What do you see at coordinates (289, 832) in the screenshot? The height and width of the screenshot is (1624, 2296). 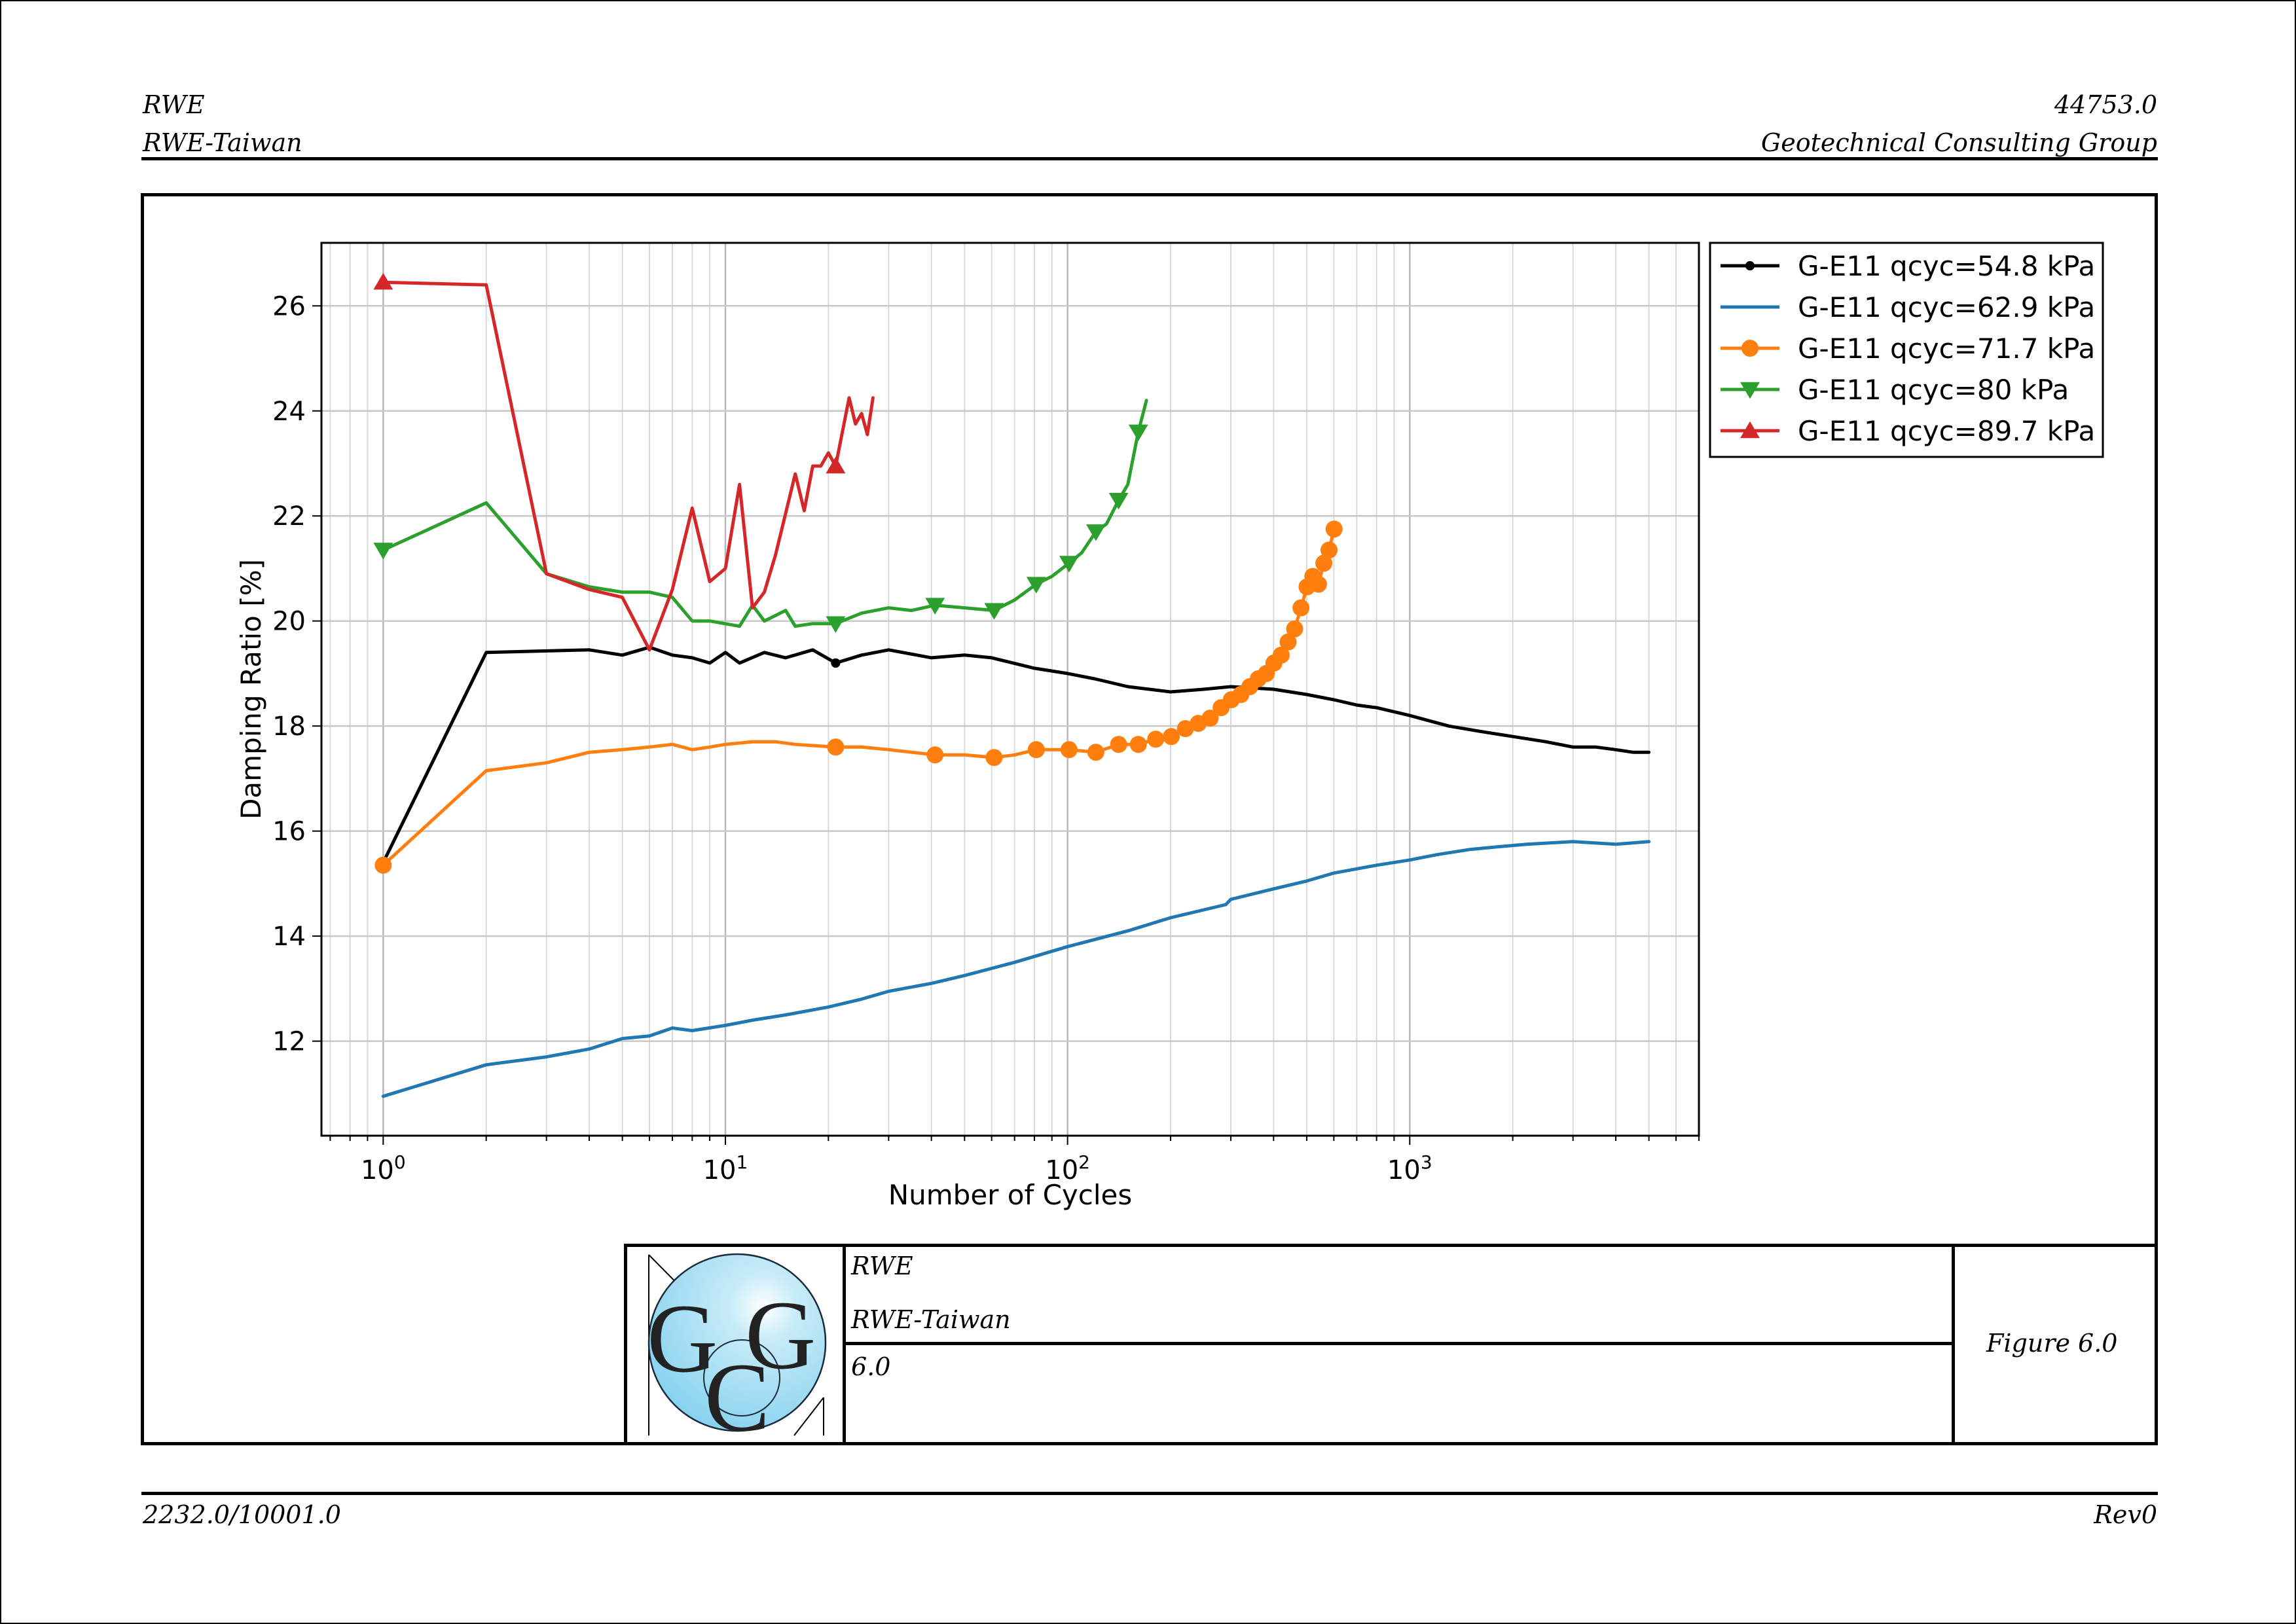 I see `y-tick-label: 16` at bounding box center [289, 832].